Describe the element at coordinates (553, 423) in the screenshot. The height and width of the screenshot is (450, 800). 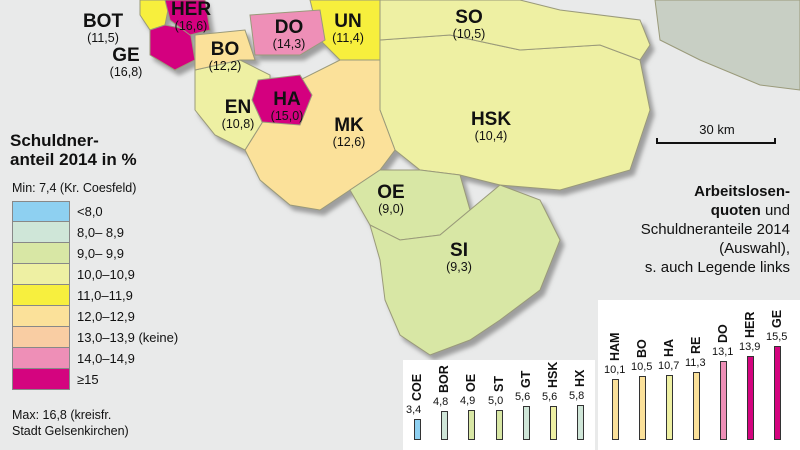
I see `bar-hsk` at that location.